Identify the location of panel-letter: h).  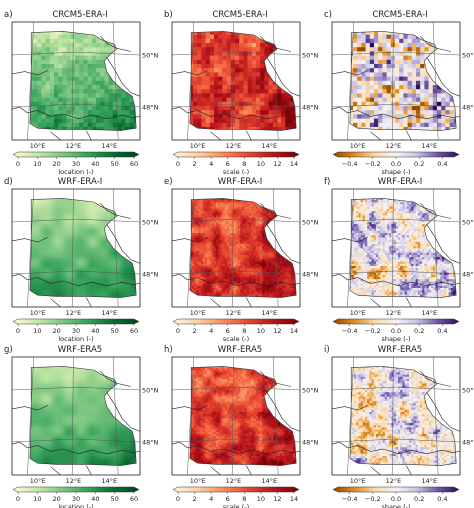
(168, 350).